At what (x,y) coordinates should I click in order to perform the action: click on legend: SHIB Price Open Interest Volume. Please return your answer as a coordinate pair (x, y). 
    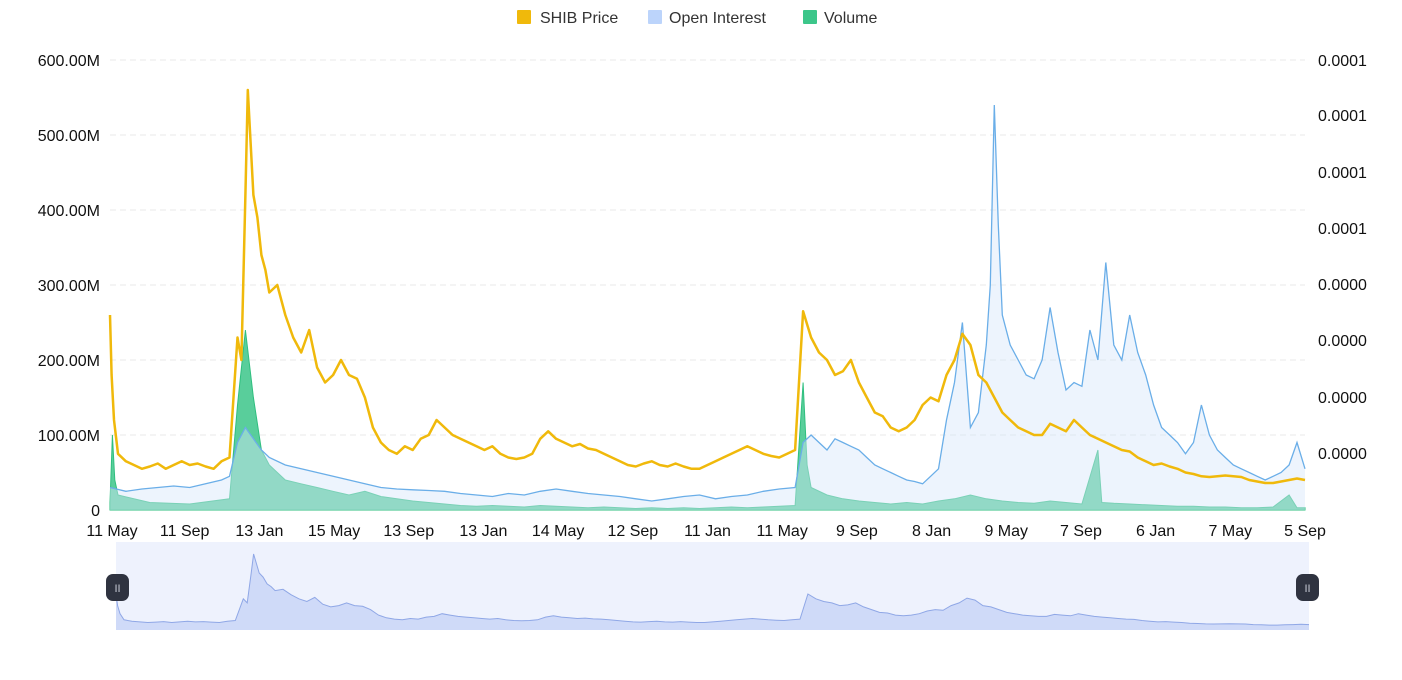
    Looking at the image, I should click on (697, 18).